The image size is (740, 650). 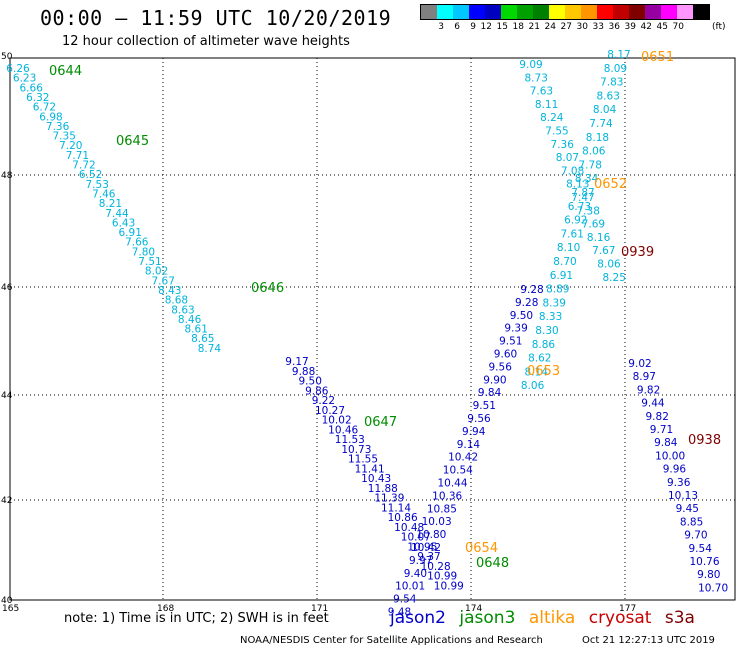 I want to click on swh-value: 6.72, so click(x=44, y=108).